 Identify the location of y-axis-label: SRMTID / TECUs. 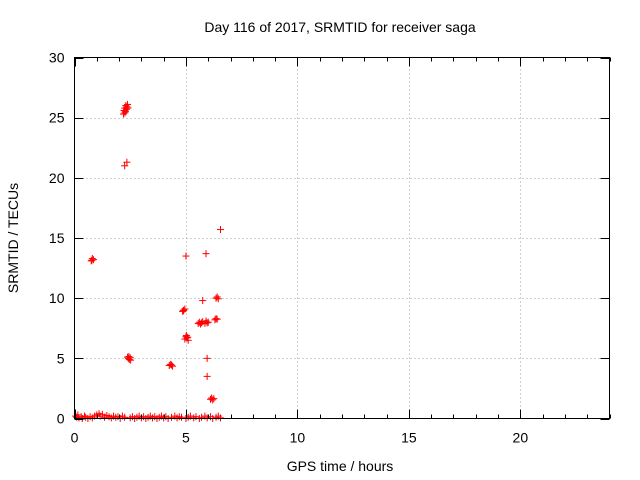
(13, 238).